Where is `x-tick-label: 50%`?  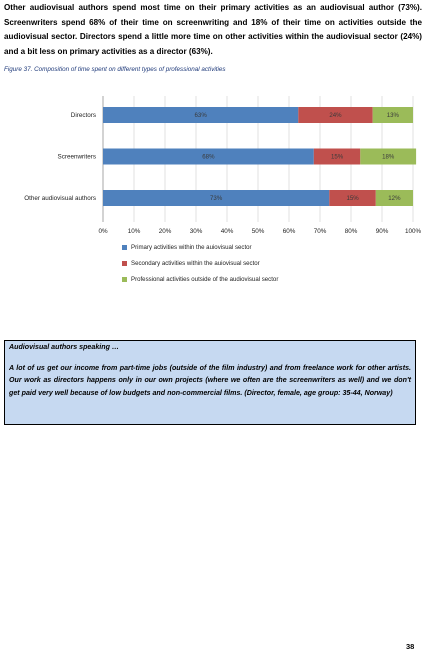
x-tick-label: 50% is located at coordinates (258, 231).